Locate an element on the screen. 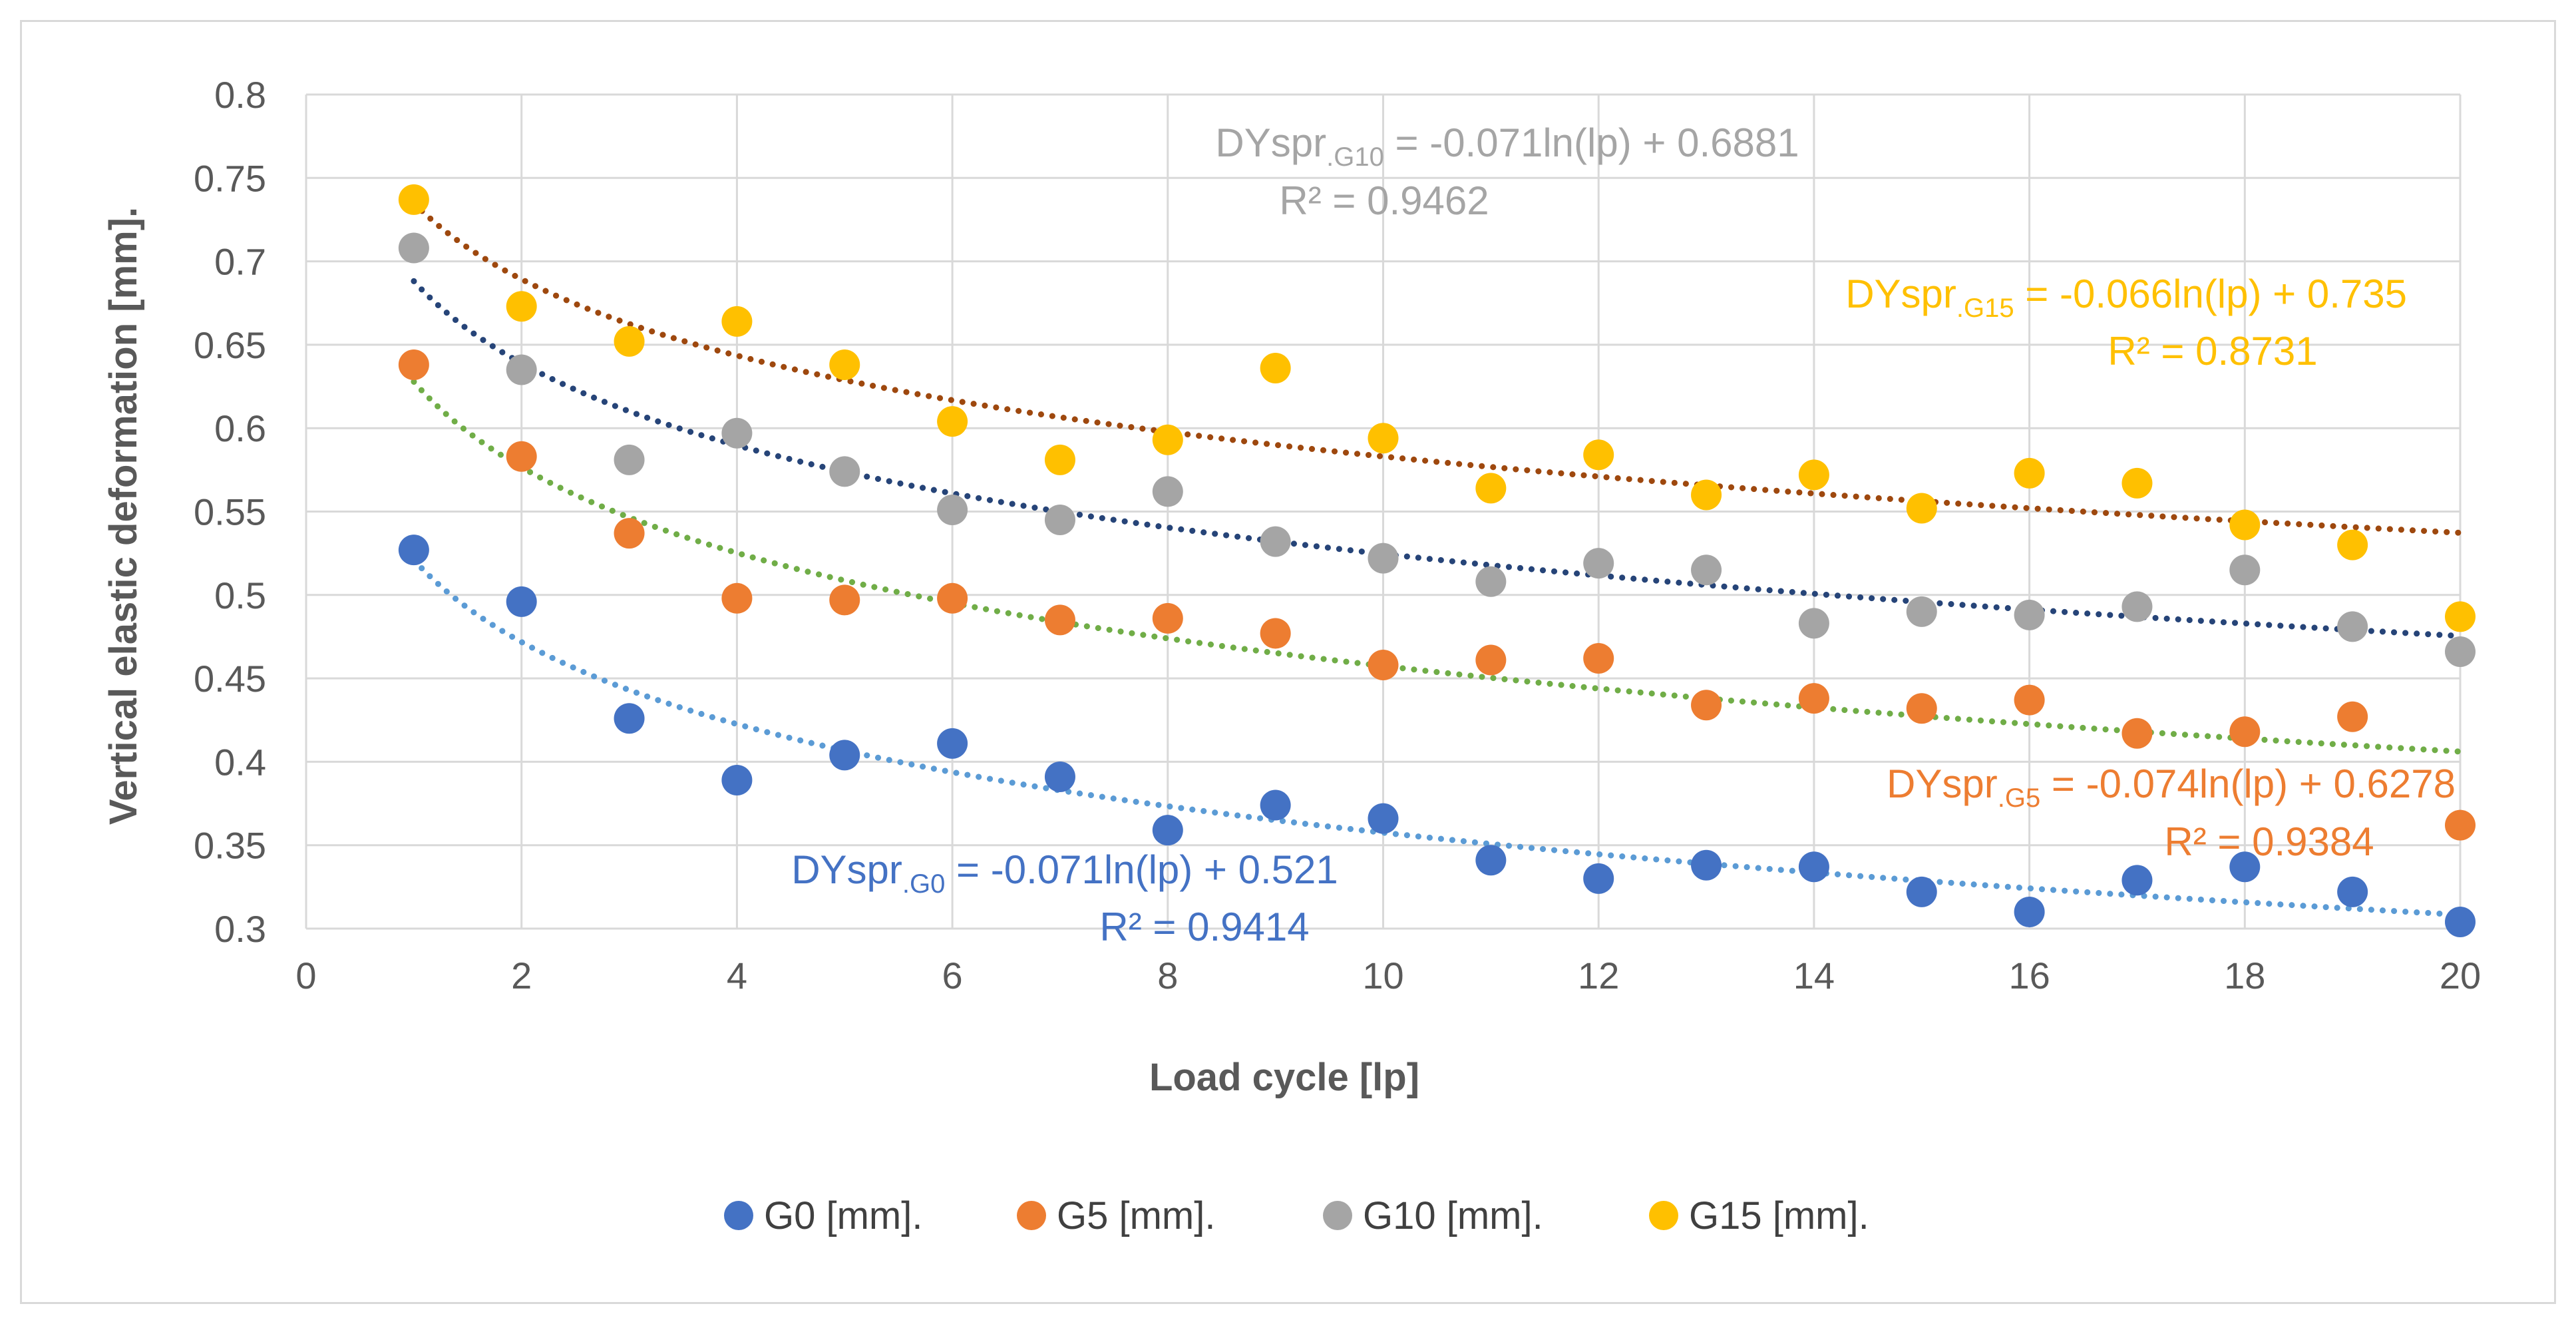  legend-label: G0 [mm]. is located at coordinates (843, 1215).